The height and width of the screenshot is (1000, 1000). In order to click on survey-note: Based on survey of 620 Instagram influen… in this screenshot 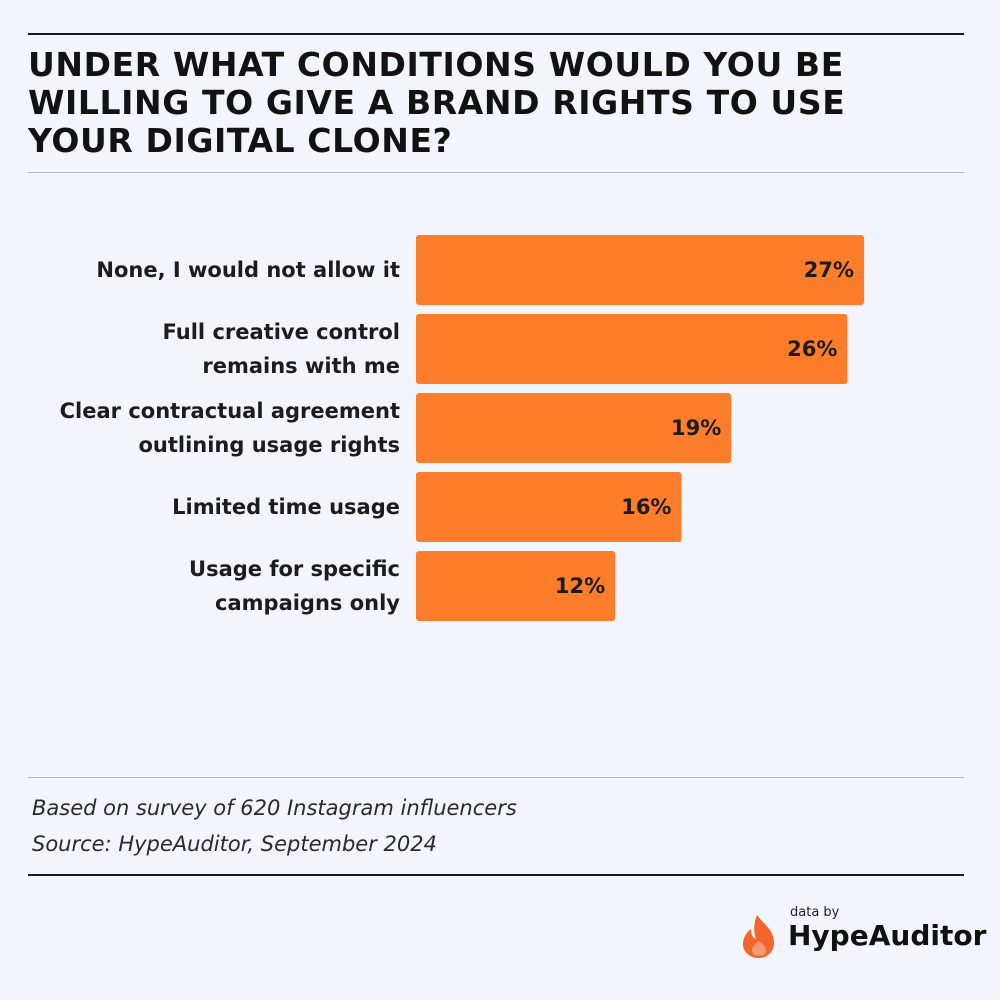, I will do `click(274, 808)`.